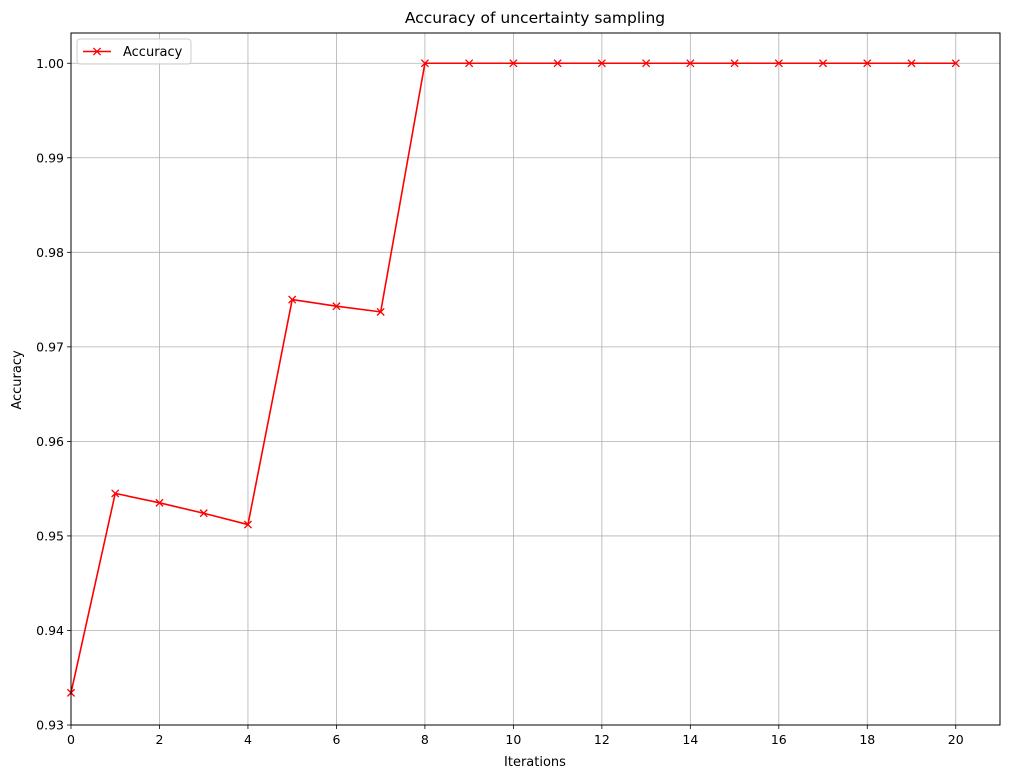  What do you see at coordinates (867, 739) in the screenshot?
I see `x-tick-label: 18` at bounding box center [867, 739].